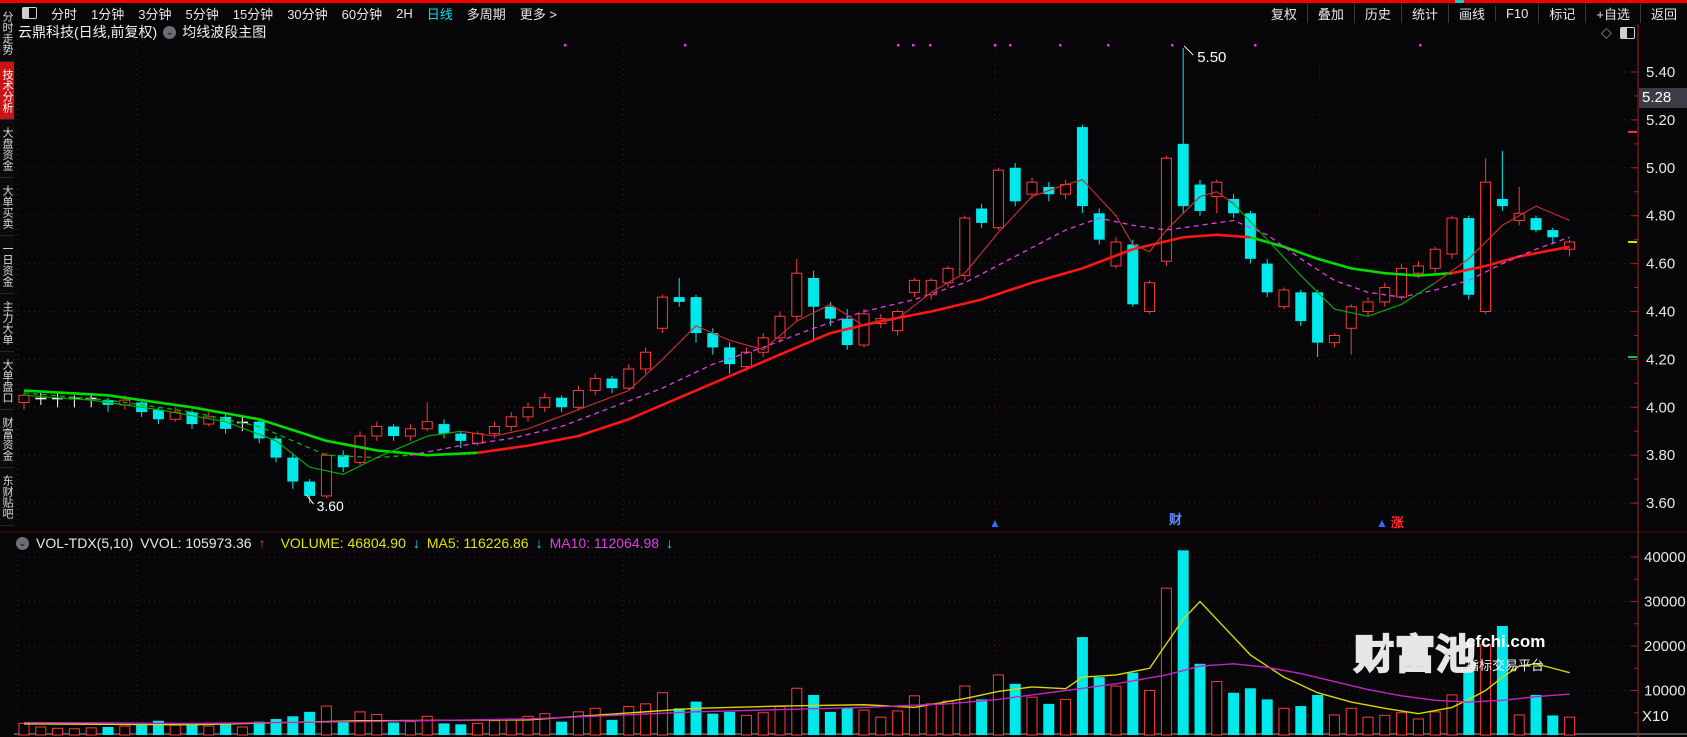  Describe the element at coordinates (1382, 523) in the screenshot. I see `triangle-icon: ▲` at that location.